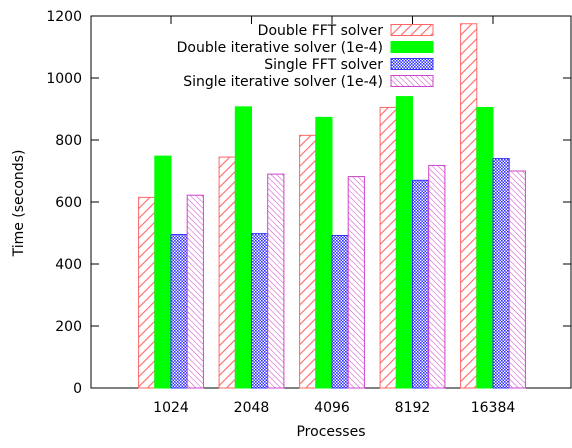 This screenshot has height=448, width=572. I want to click on legend-label: Single FFT solver, so click(323, 65).